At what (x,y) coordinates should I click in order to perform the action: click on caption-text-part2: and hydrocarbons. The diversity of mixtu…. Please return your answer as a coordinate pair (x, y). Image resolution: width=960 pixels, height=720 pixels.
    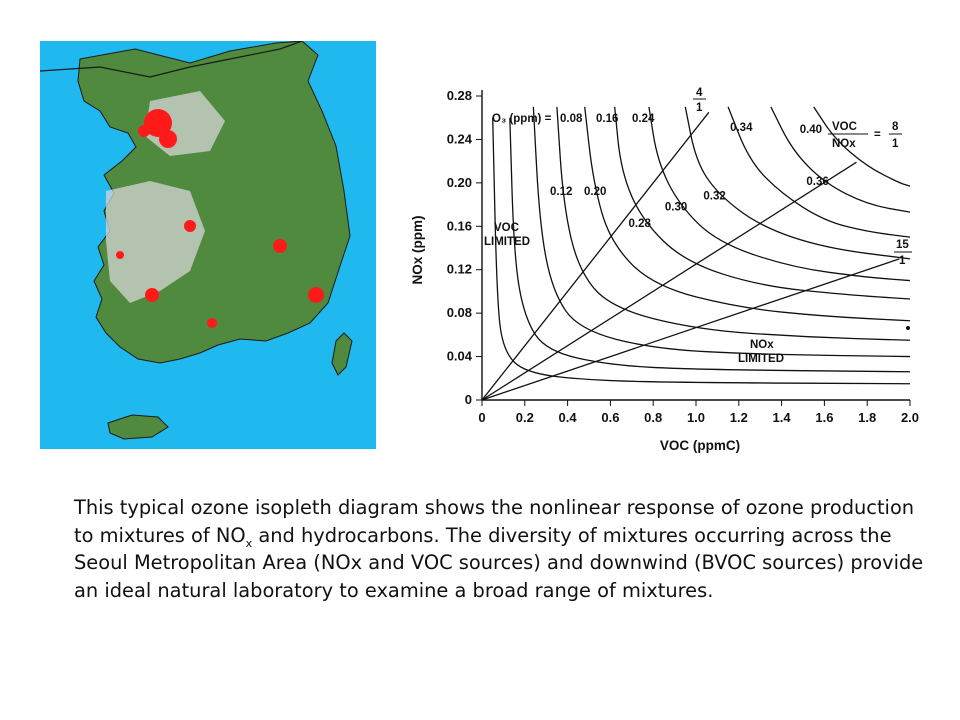
    Looking at the image, I should click on (499, 562).